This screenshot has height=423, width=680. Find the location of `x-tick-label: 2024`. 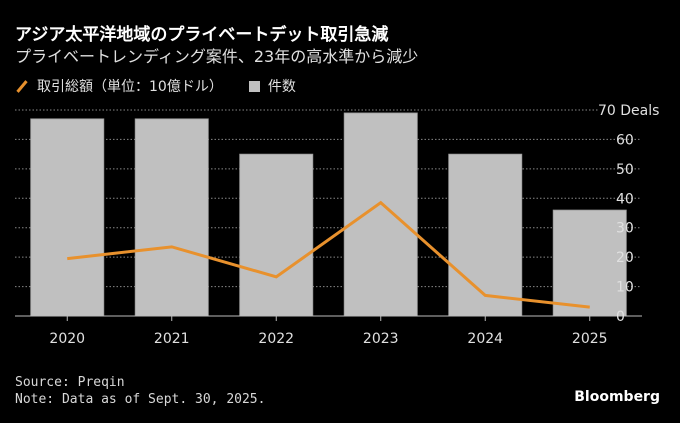

x-tick-label: 2024 is located at coordinates (485, 339).